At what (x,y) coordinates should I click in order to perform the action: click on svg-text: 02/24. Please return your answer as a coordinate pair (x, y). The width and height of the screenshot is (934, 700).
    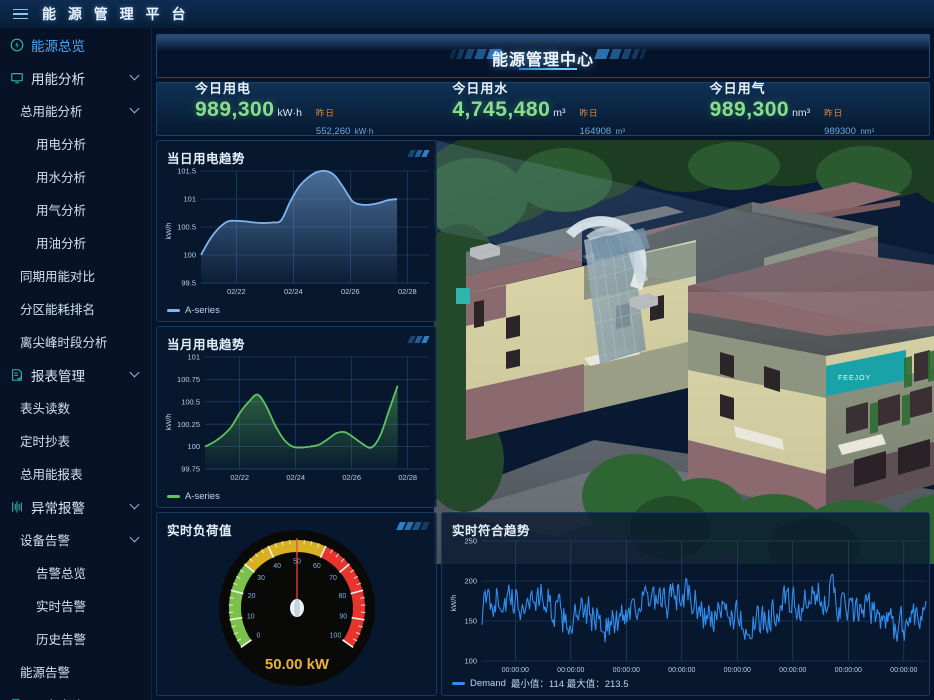
    Looking at the image, I should click on (293, 291).